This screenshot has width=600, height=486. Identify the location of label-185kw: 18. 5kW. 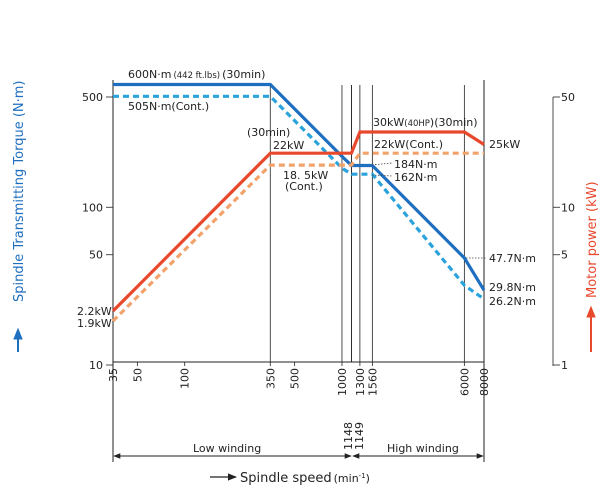
(305, 175).